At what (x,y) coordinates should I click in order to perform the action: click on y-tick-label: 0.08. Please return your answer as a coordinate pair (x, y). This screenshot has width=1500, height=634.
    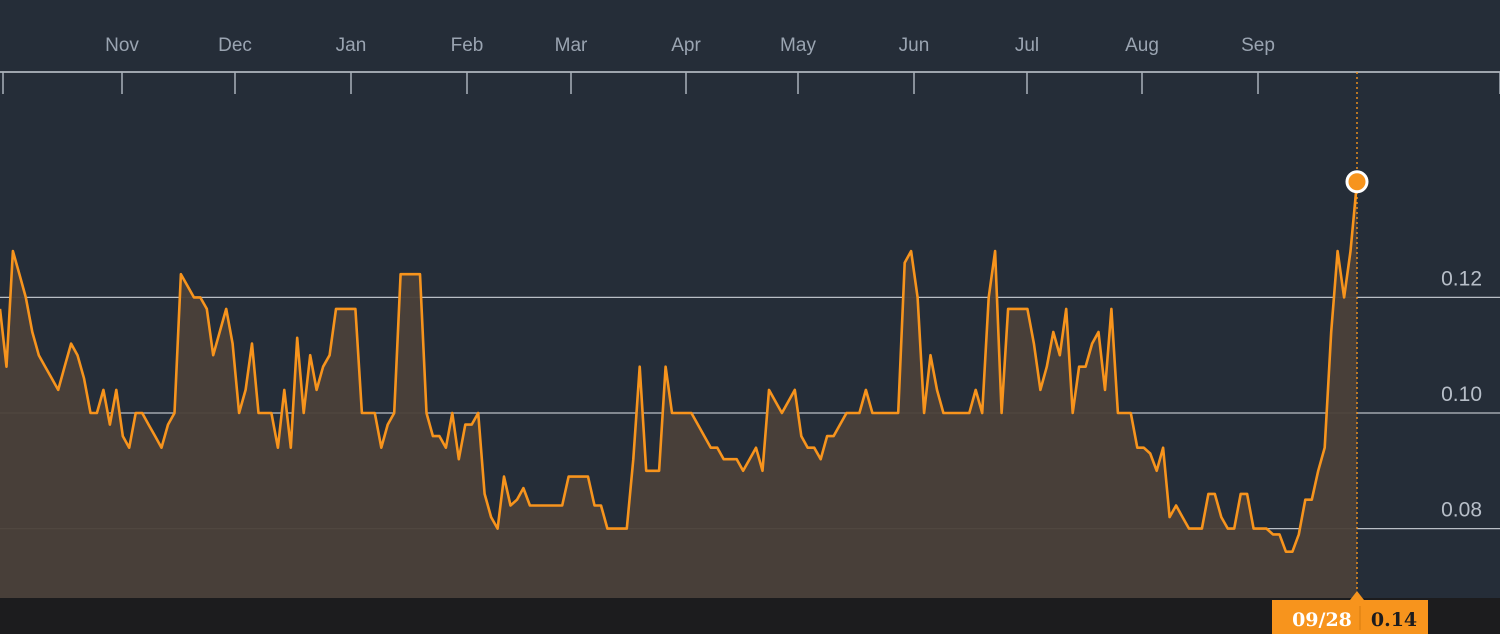
    Looking at the image, I should click on (1461, 510).